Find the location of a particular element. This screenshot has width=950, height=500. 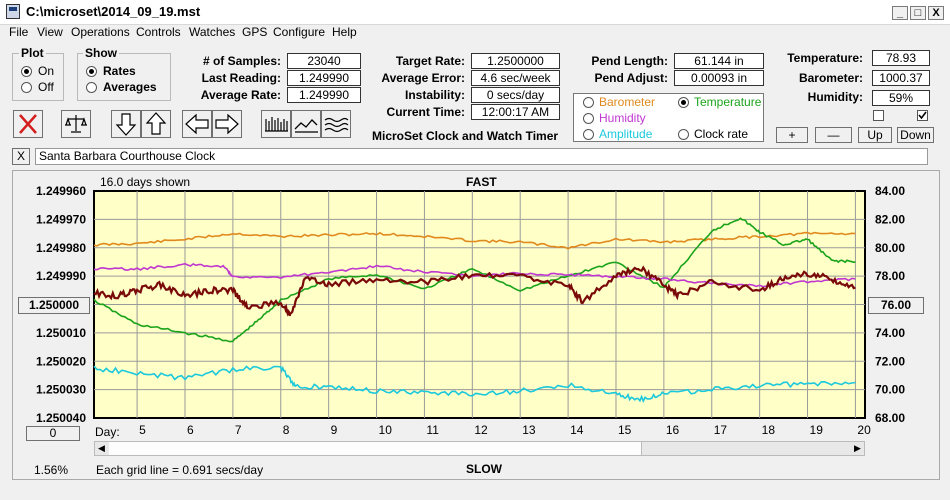

app-icon is located at coordinates (13, 11).